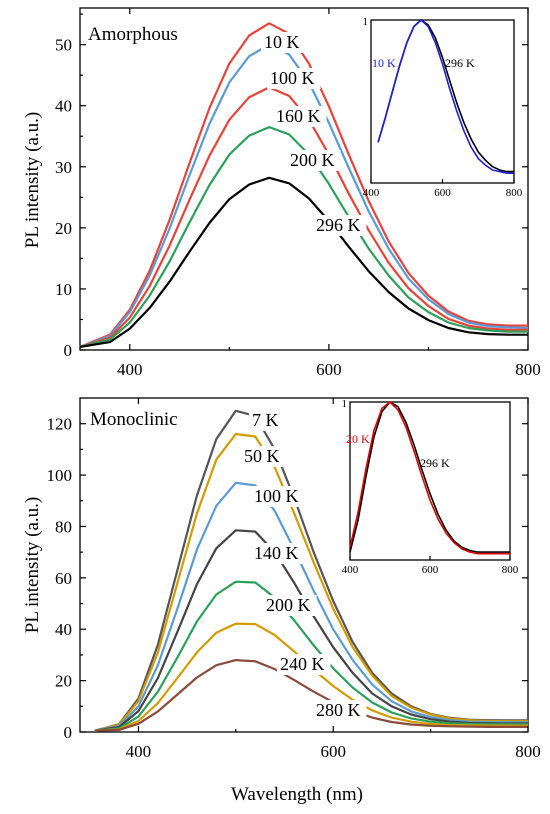  I want to click on monoclinic-label-7-k: 7 K, so click(265, 420).